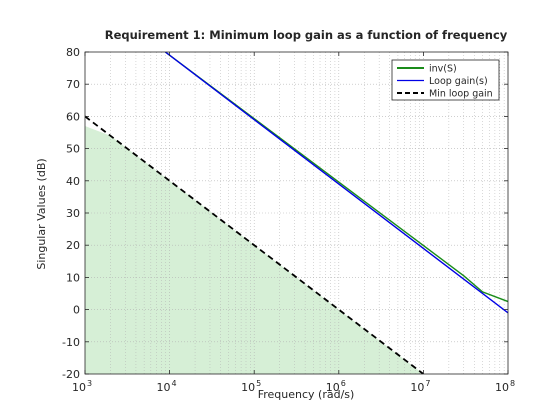 Image resolution: width=560 pixels, height=420 pixels. Describe the element at coordinates (41, 213) in the screenshot. I see `y-axis-label: Singular Values (dB)` at that location.